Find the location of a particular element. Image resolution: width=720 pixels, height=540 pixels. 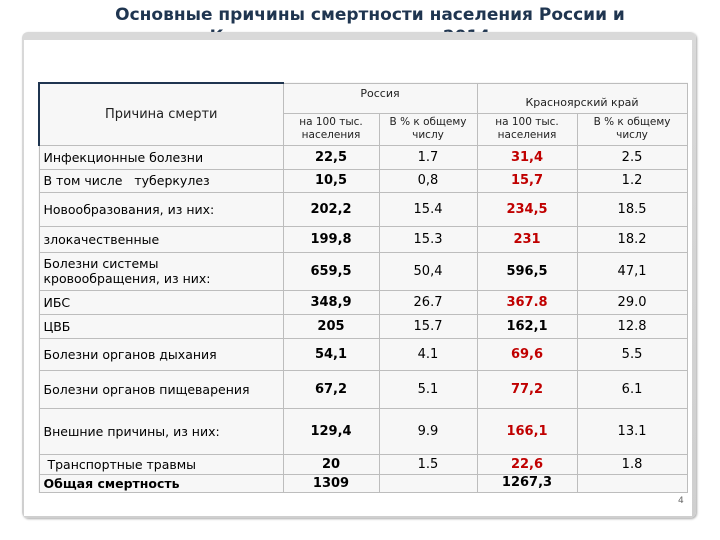

russia-percent: 26.7 is located at coordinates (428, 302).